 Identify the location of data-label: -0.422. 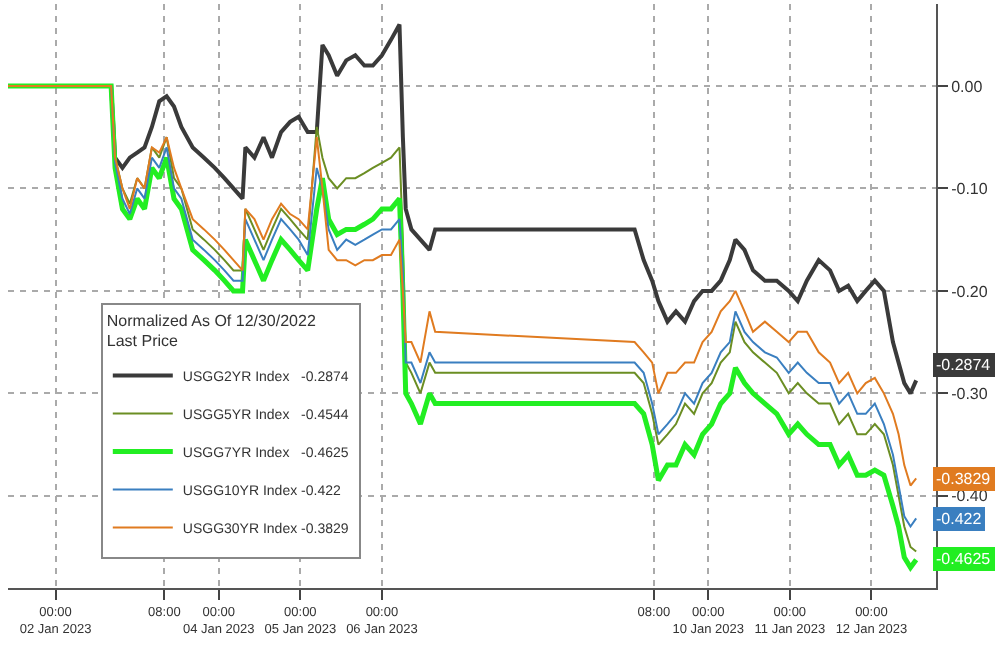
(959, 519).